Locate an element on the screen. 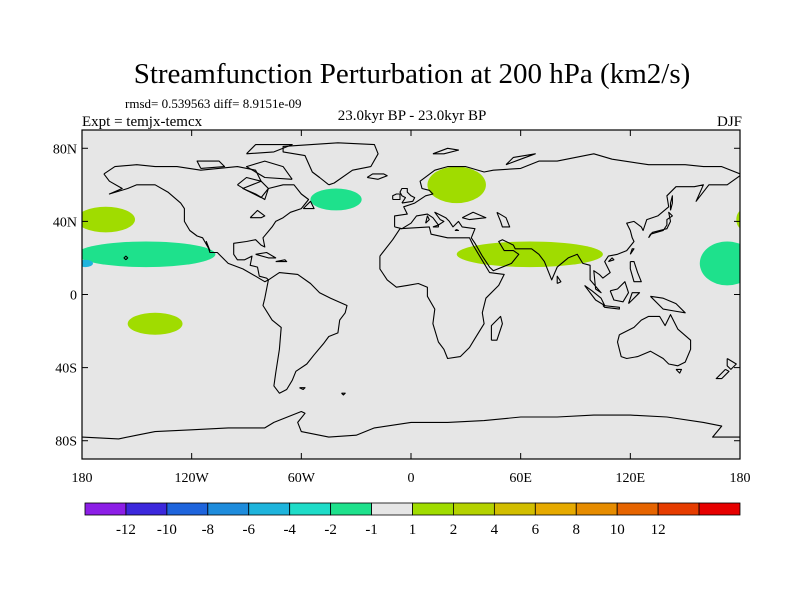  coast-new-guinea is located at coordinates (668, 304).